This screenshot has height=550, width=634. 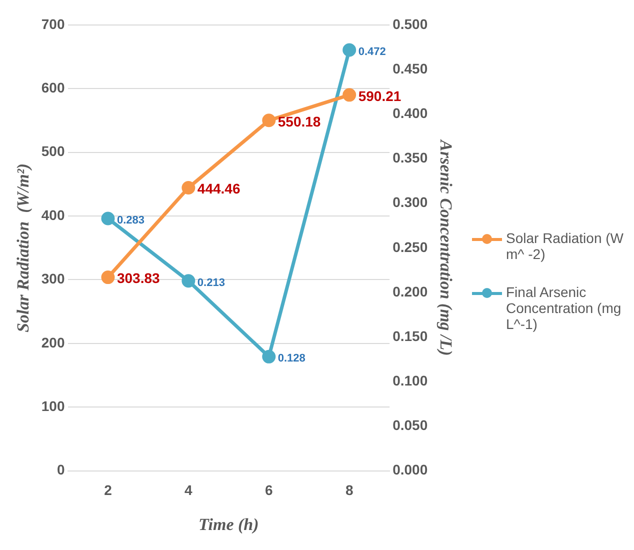 I want to click on y2-tick-label: 0.250, so click(x=410, y=246).